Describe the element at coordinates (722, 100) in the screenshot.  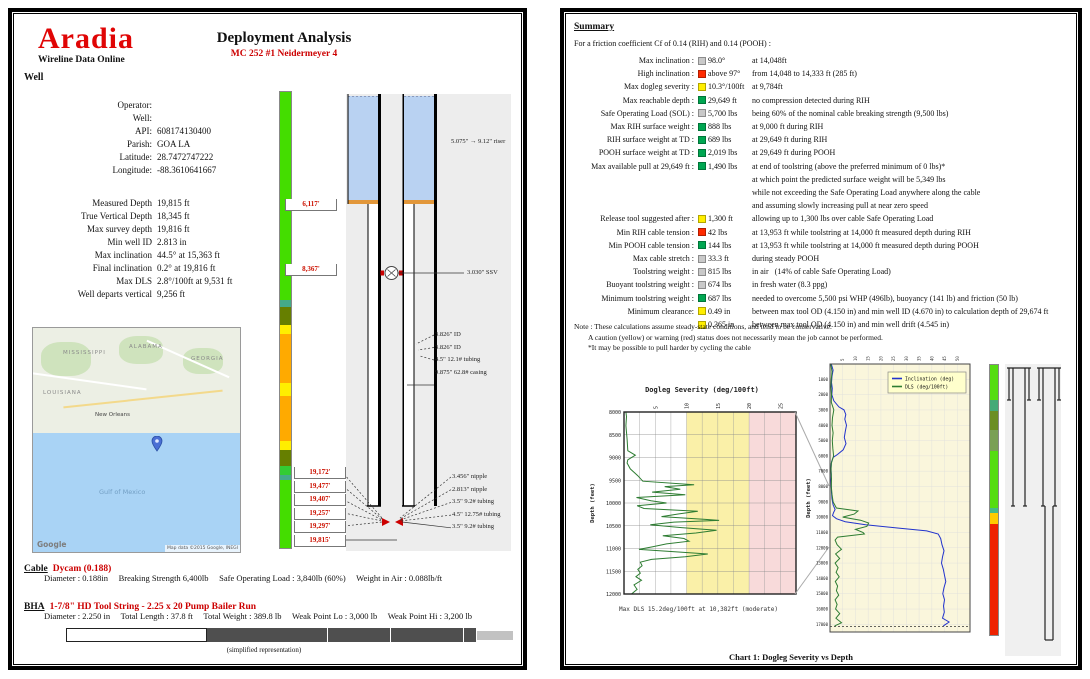
I see `summary-value: 29,649 ft` at that location.